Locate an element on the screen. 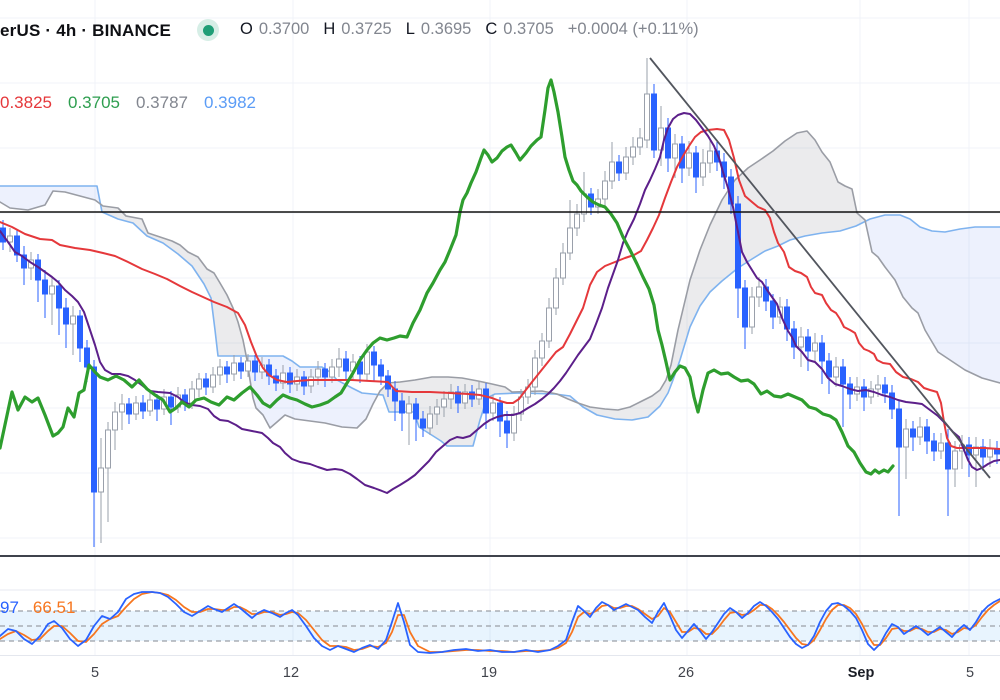  low-value: 0.3695 is located at coordinates (446, 29).